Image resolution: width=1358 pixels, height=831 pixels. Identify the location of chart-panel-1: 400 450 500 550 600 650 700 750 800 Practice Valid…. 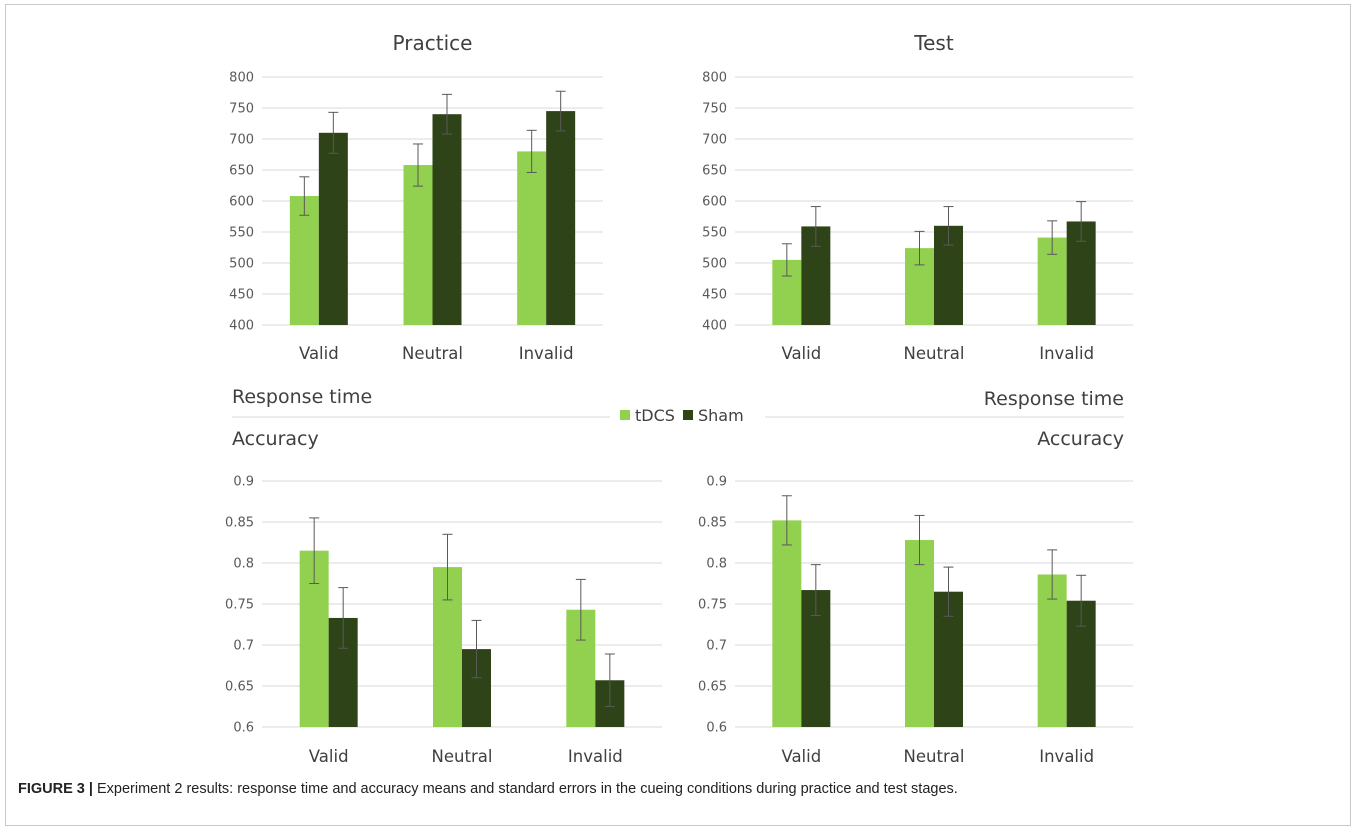
(416, 197).